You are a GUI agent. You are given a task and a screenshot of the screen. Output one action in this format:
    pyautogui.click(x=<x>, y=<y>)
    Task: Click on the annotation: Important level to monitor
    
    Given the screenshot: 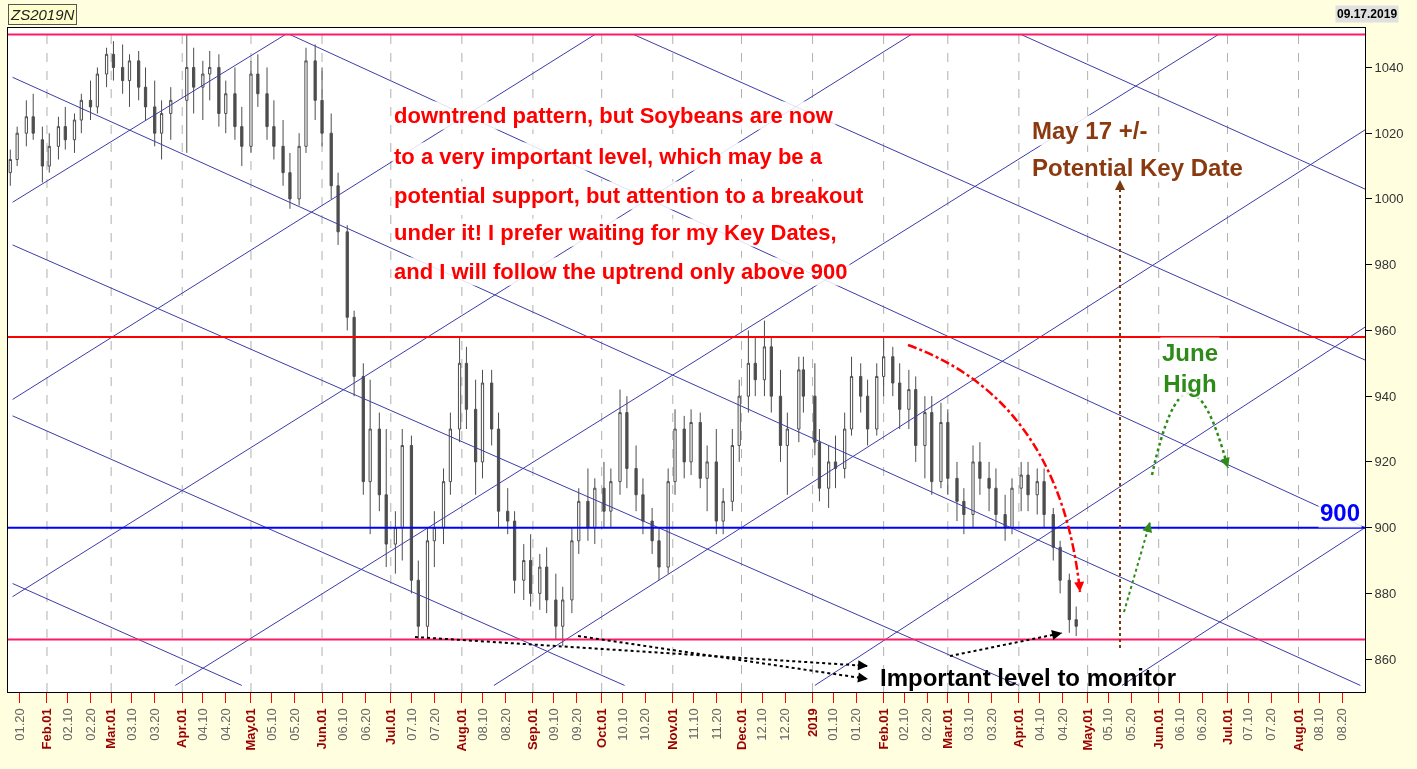 What is the action you would take?
    pyautogui.click(x=1028, y=677)
    